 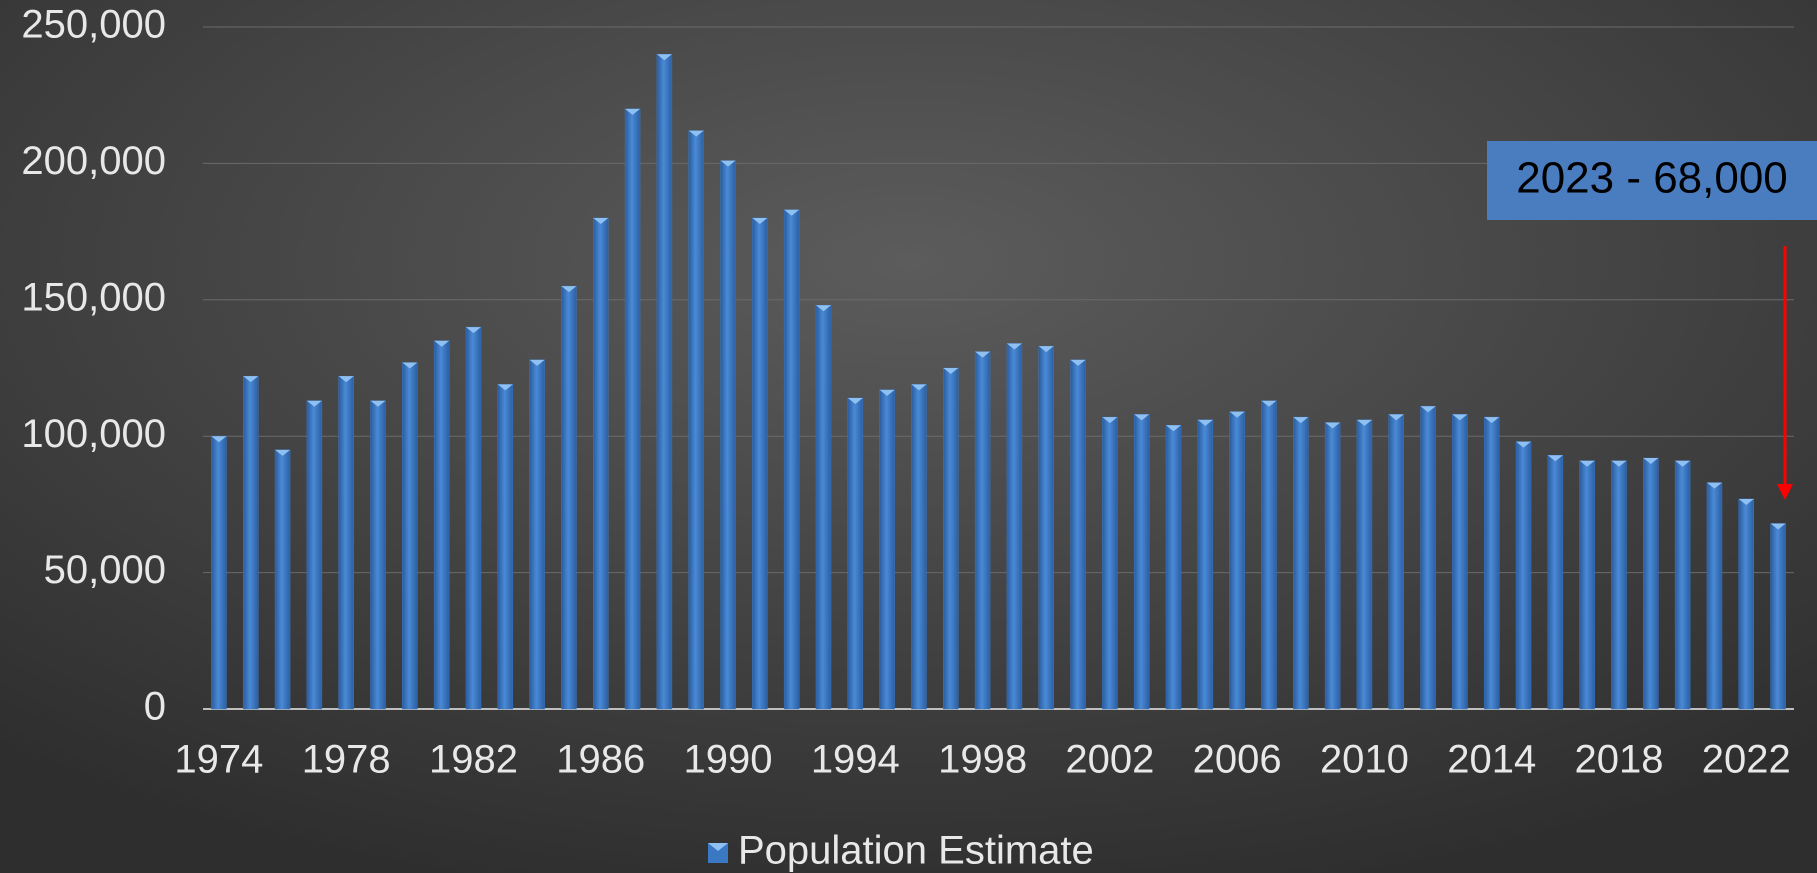 I want to click on y-tick-label: 250,000, so click(x=93, y=25).